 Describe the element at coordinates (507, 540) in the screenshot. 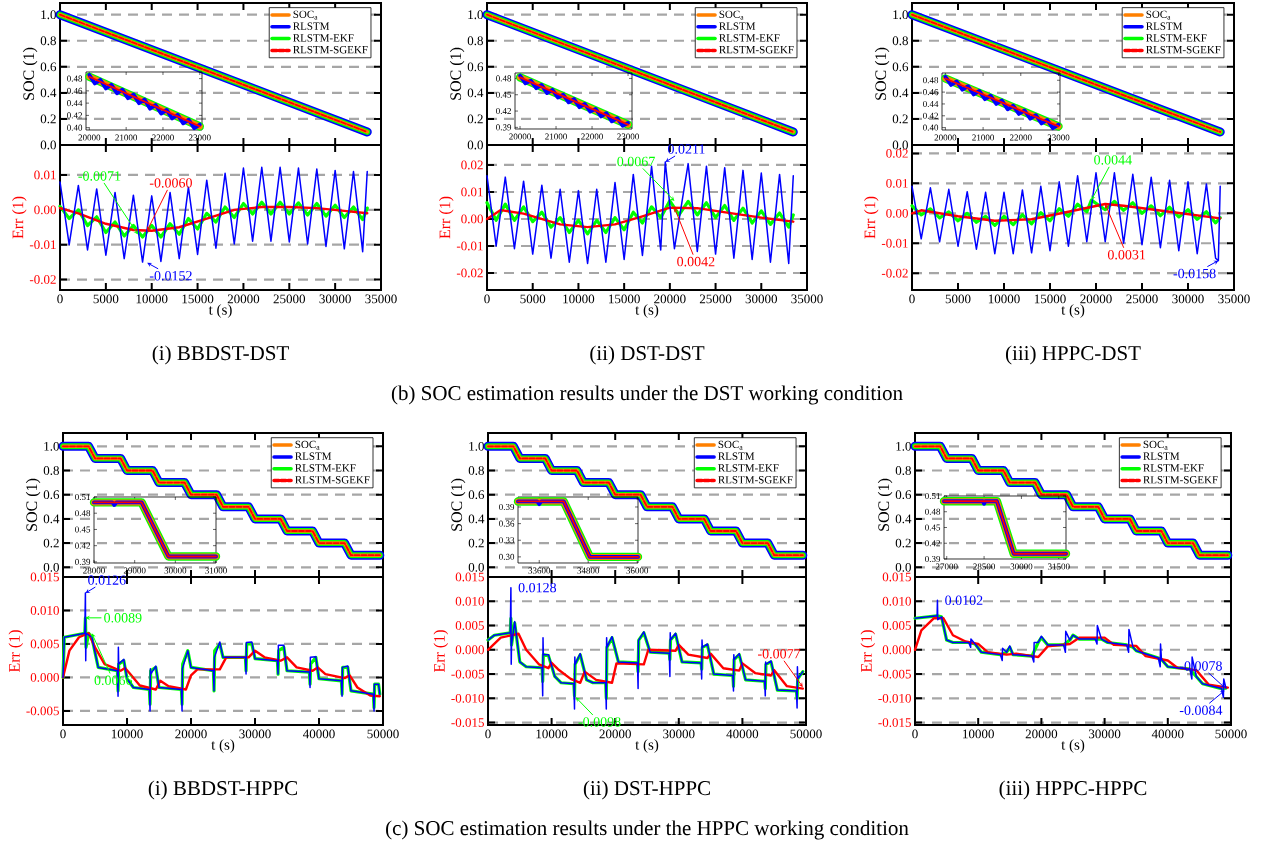

I see `y-tick-label: 0.33` at that location.